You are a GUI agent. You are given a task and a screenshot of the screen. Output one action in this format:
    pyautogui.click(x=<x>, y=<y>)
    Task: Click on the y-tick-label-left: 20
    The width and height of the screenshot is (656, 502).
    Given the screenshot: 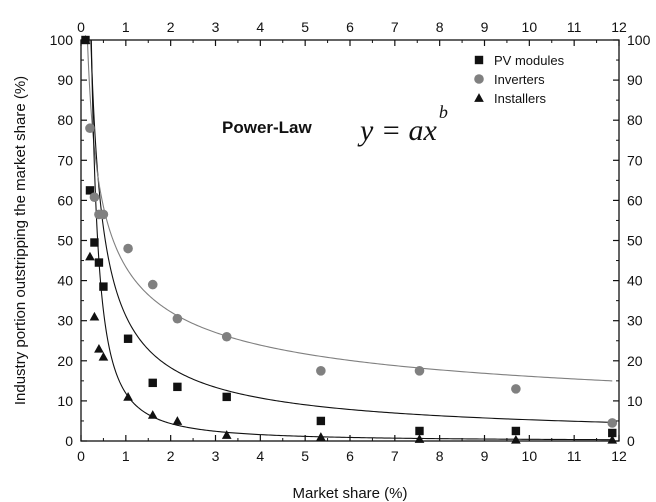 What is the action you would take?
    pyautogui.click(x=65, y=361)
    